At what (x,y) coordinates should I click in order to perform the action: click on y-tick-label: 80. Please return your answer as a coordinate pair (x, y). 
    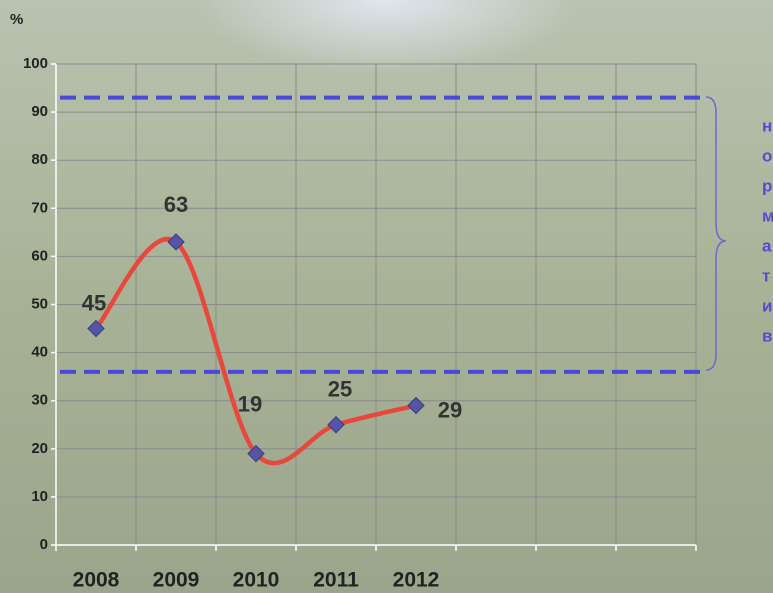
    Looking at the image, I should click on (39, 159).